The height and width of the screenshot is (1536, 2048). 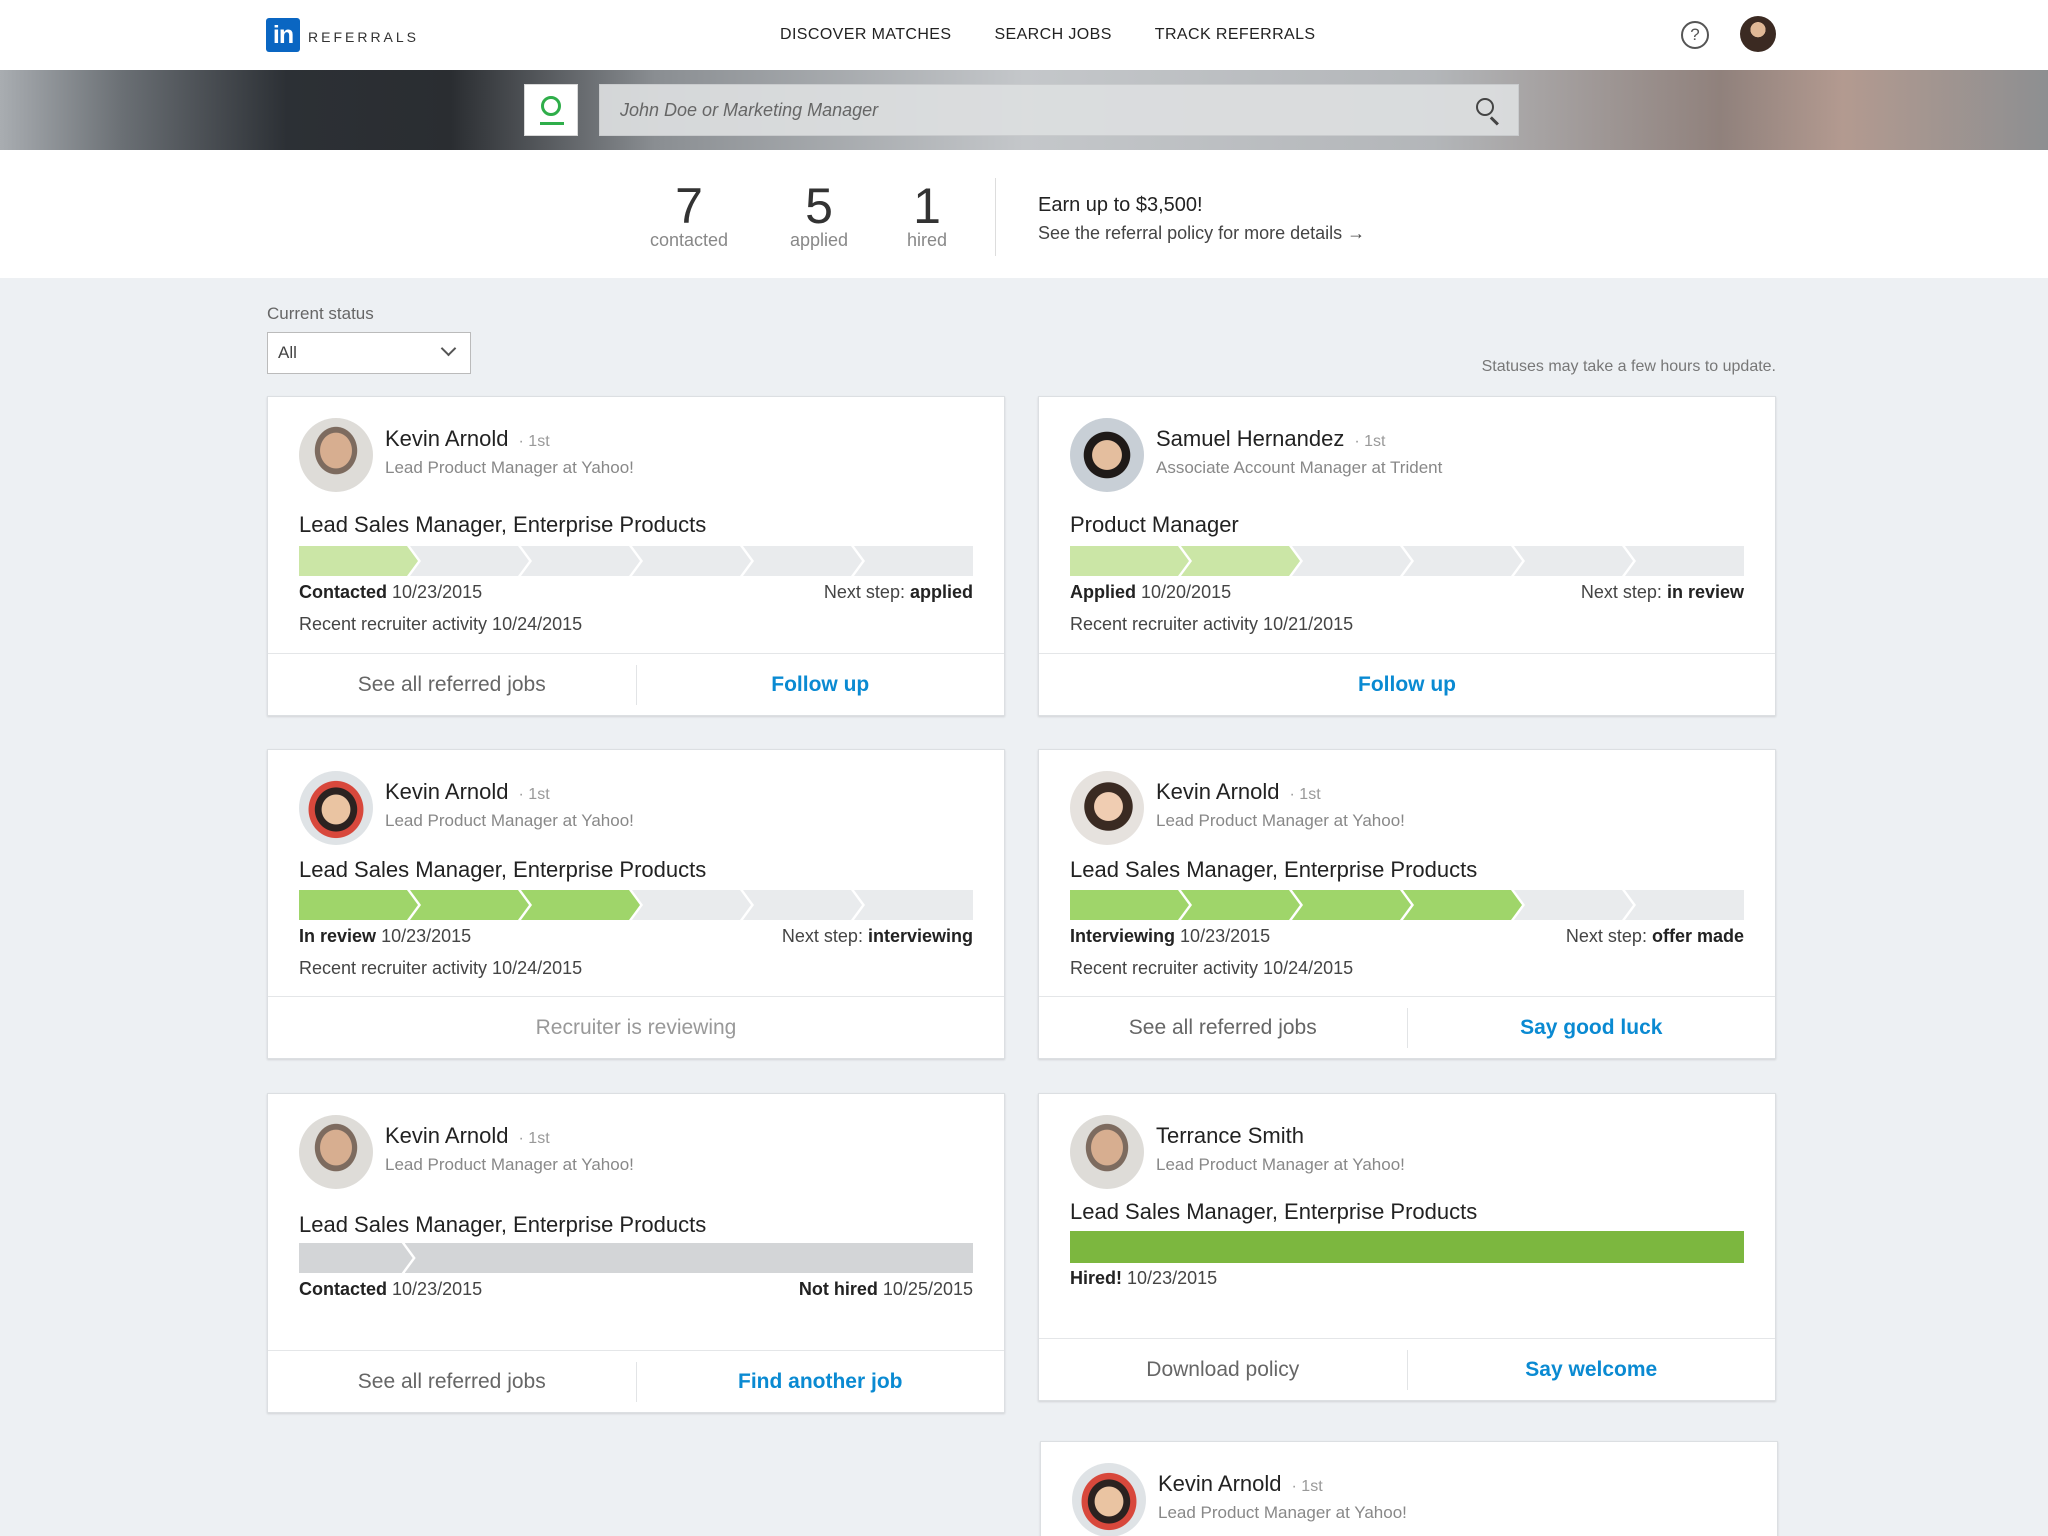 What do you see at coordinates (1407, 1278) in the screenshot?
I see `status-row: Hired! 10/23/2015` at bounding box center [1407, 1278].